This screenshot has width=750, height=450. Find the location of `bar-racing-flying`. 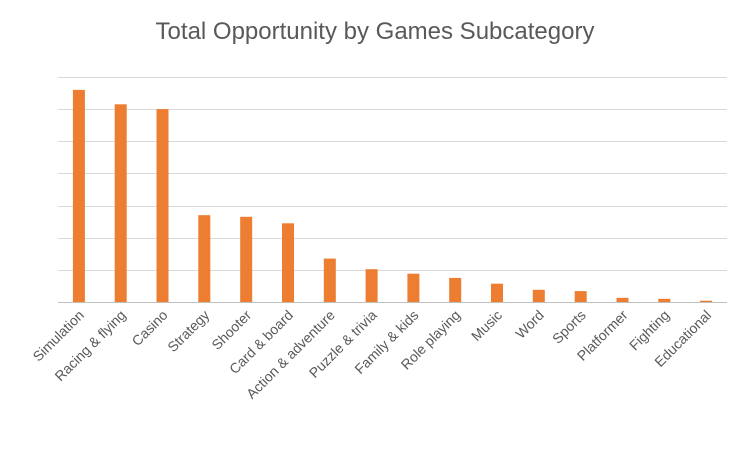

bar-racing-flying is located at coordinates (120, 203).